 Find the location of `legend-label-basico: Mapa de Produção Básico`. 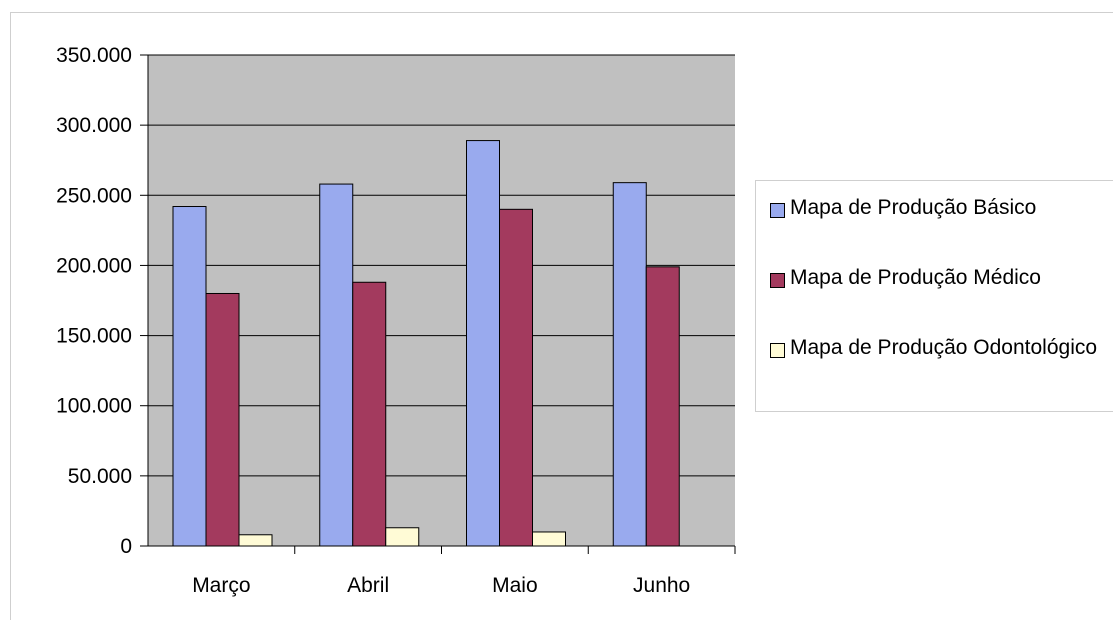

legend-label-basico: Mapa de Produção Básico is located at coordinates (913, 207).